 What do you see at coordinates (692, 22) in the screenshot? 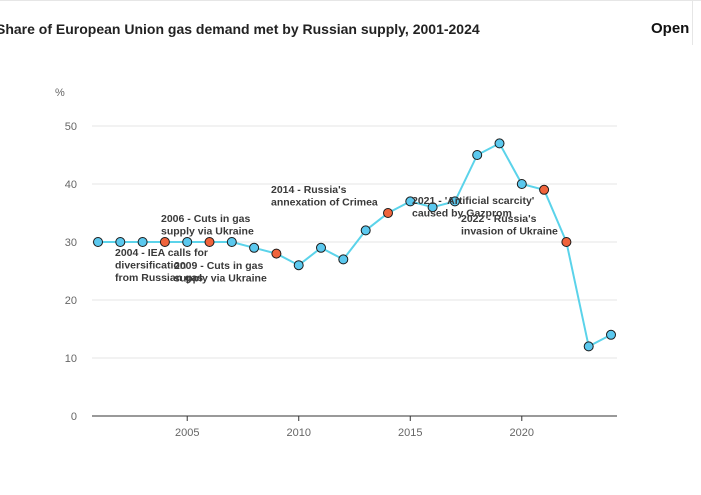
I see `header-divider` at bounding box center [692, 22].